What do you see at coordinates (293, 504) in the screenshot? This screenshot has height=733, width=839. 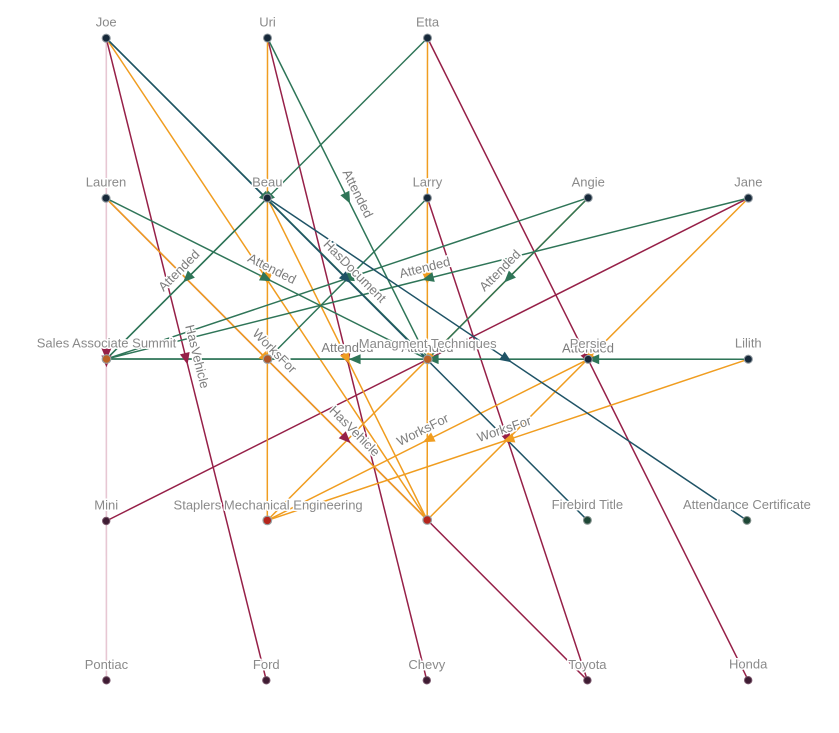 I see `svg-text: Mechanical Engineering` at bounding box center [293, 504].